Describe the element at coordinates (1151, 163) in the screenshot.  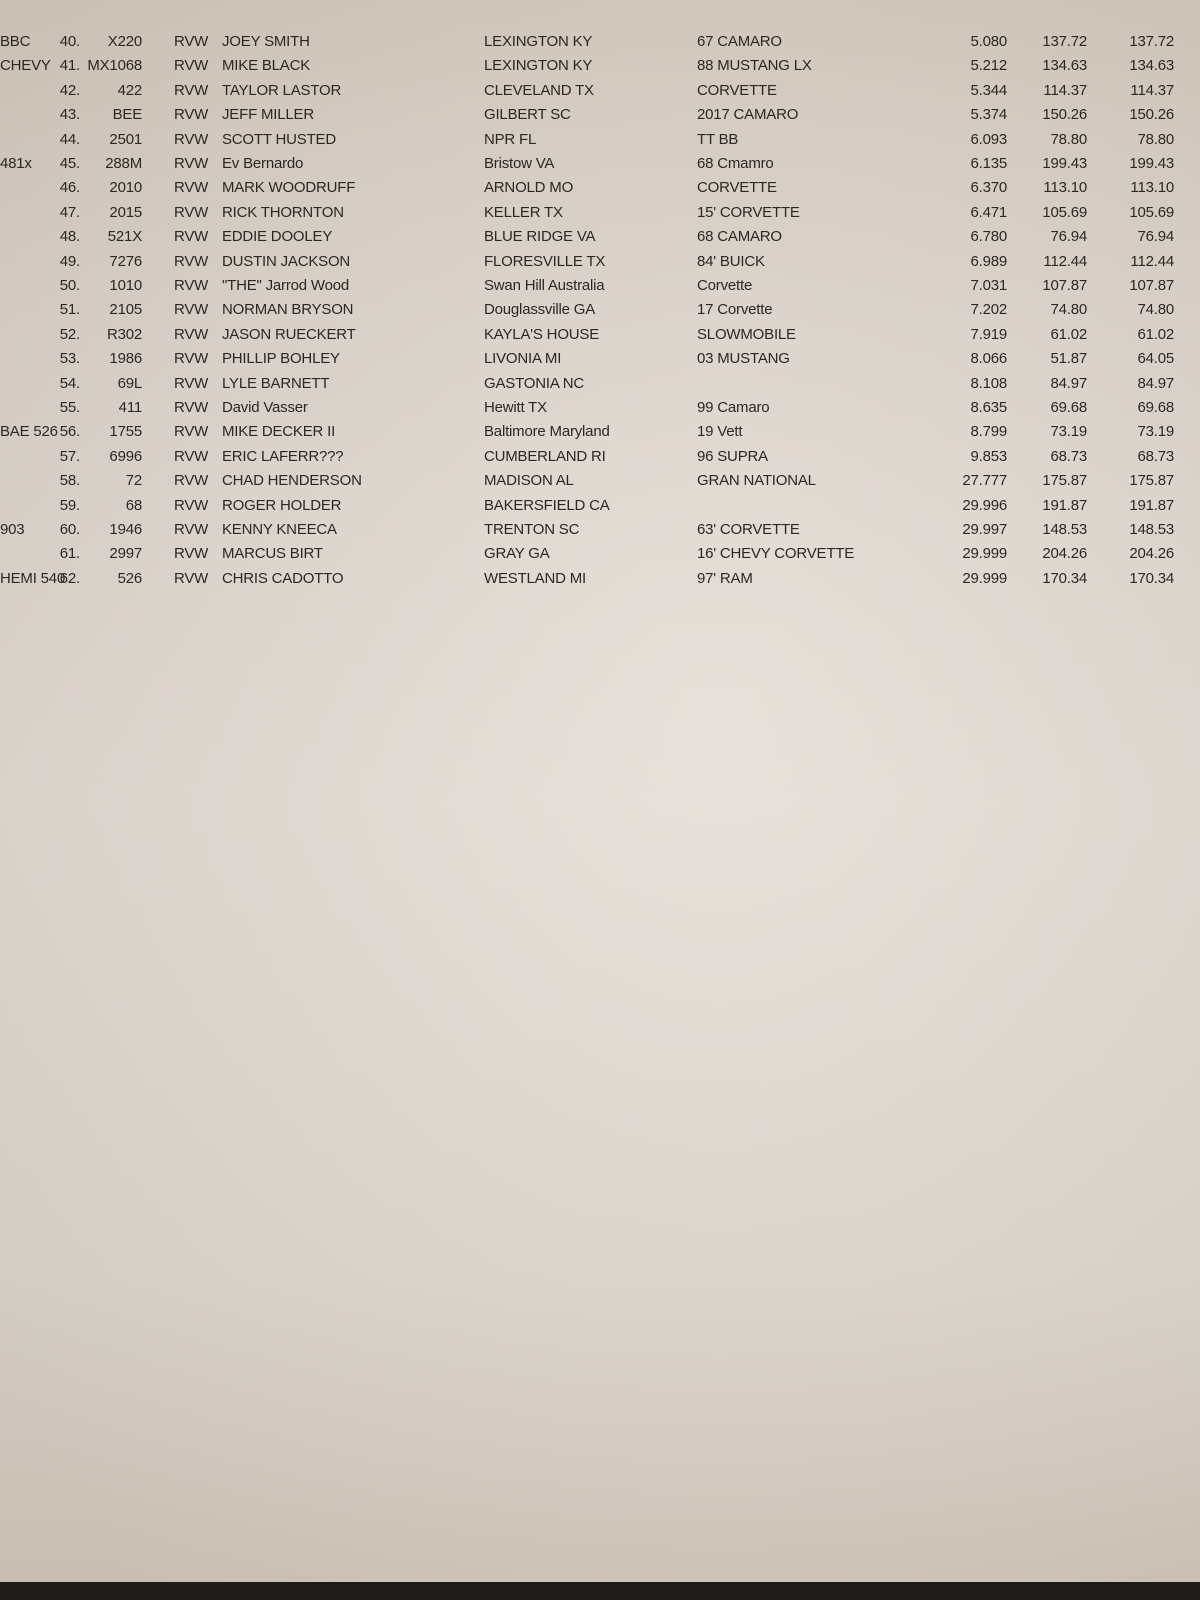
I see `best-speed: 199.43` at that location.